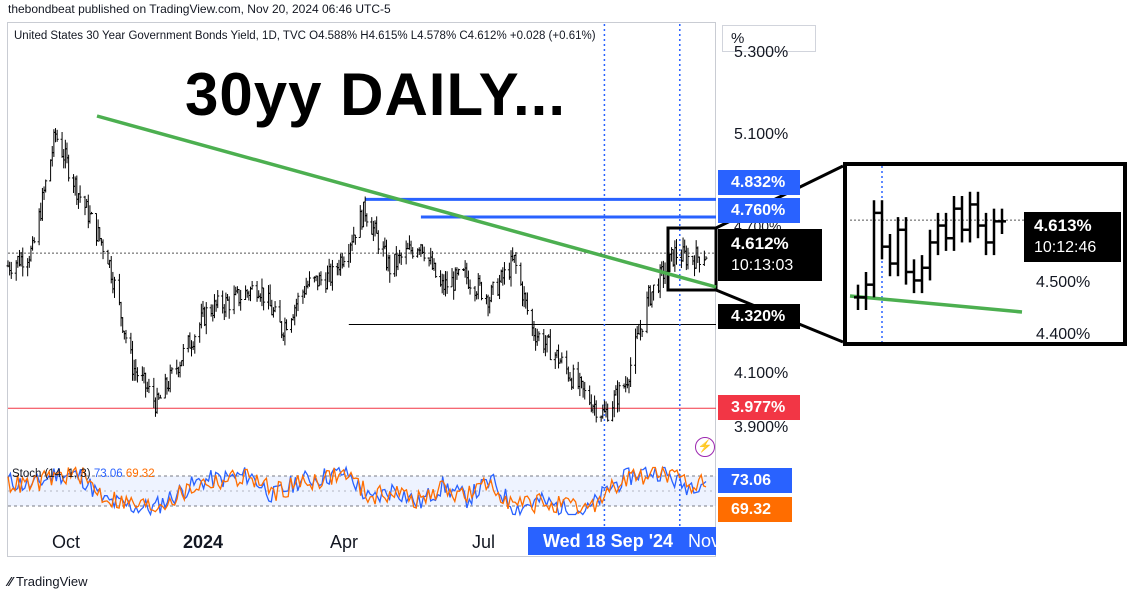 The height and width of the screenshot is (594, 1136). Describe the element at coordinates (759, 210) in the screenshot. I see `price-tag-4760: 4.760%` at that location.